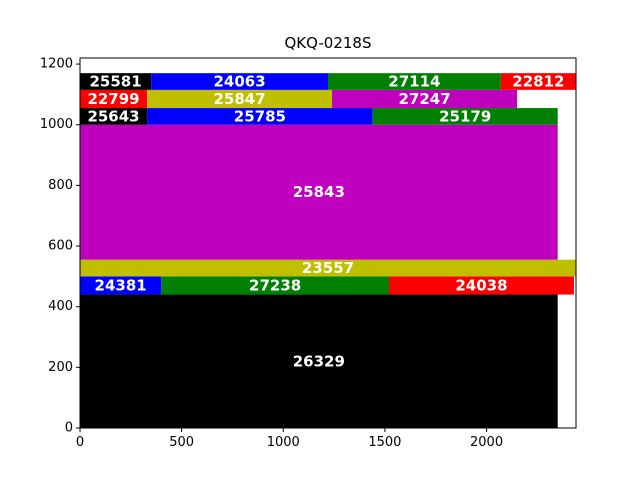  I want to click on rect-label: 27114, so click(414, 82).